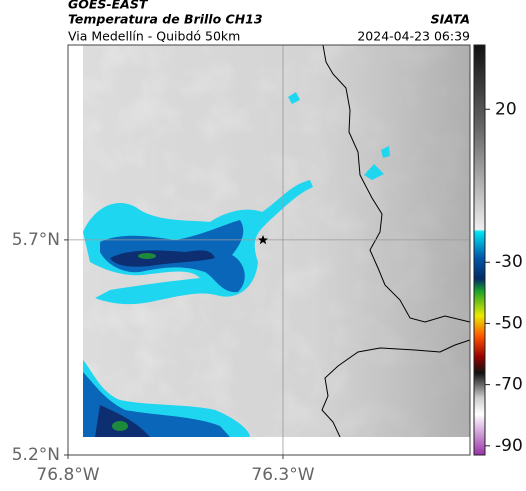  Describe the element at coordinates (506, 109) in the screenshot. I see `colorbar-tick-label: 20` at that location.